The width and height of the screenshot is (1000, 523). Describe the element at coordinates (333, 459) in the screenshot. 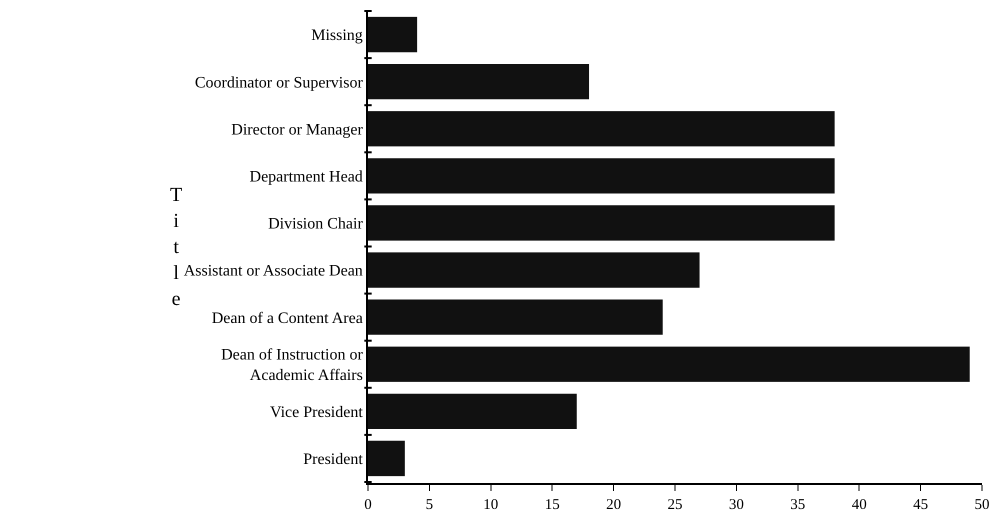

I see `y-tick-label: President` at that location.